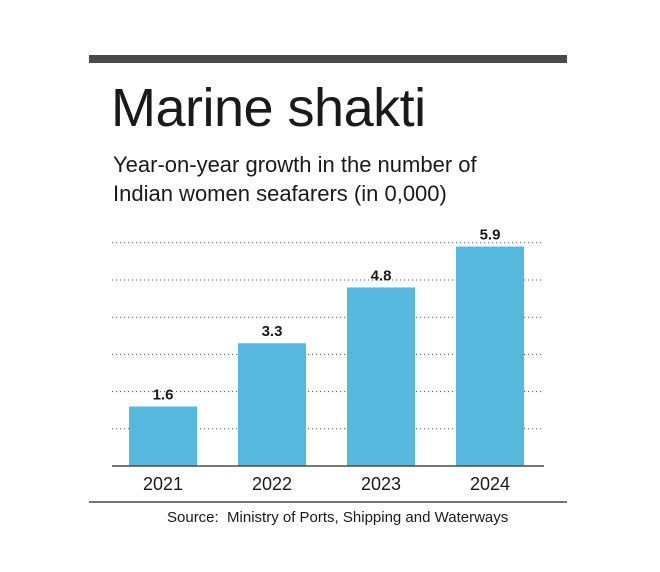 The image size is (660, 572). Describe the element at coordinates (272, 404) in the screenshot. I see `bar-2022` at that location.